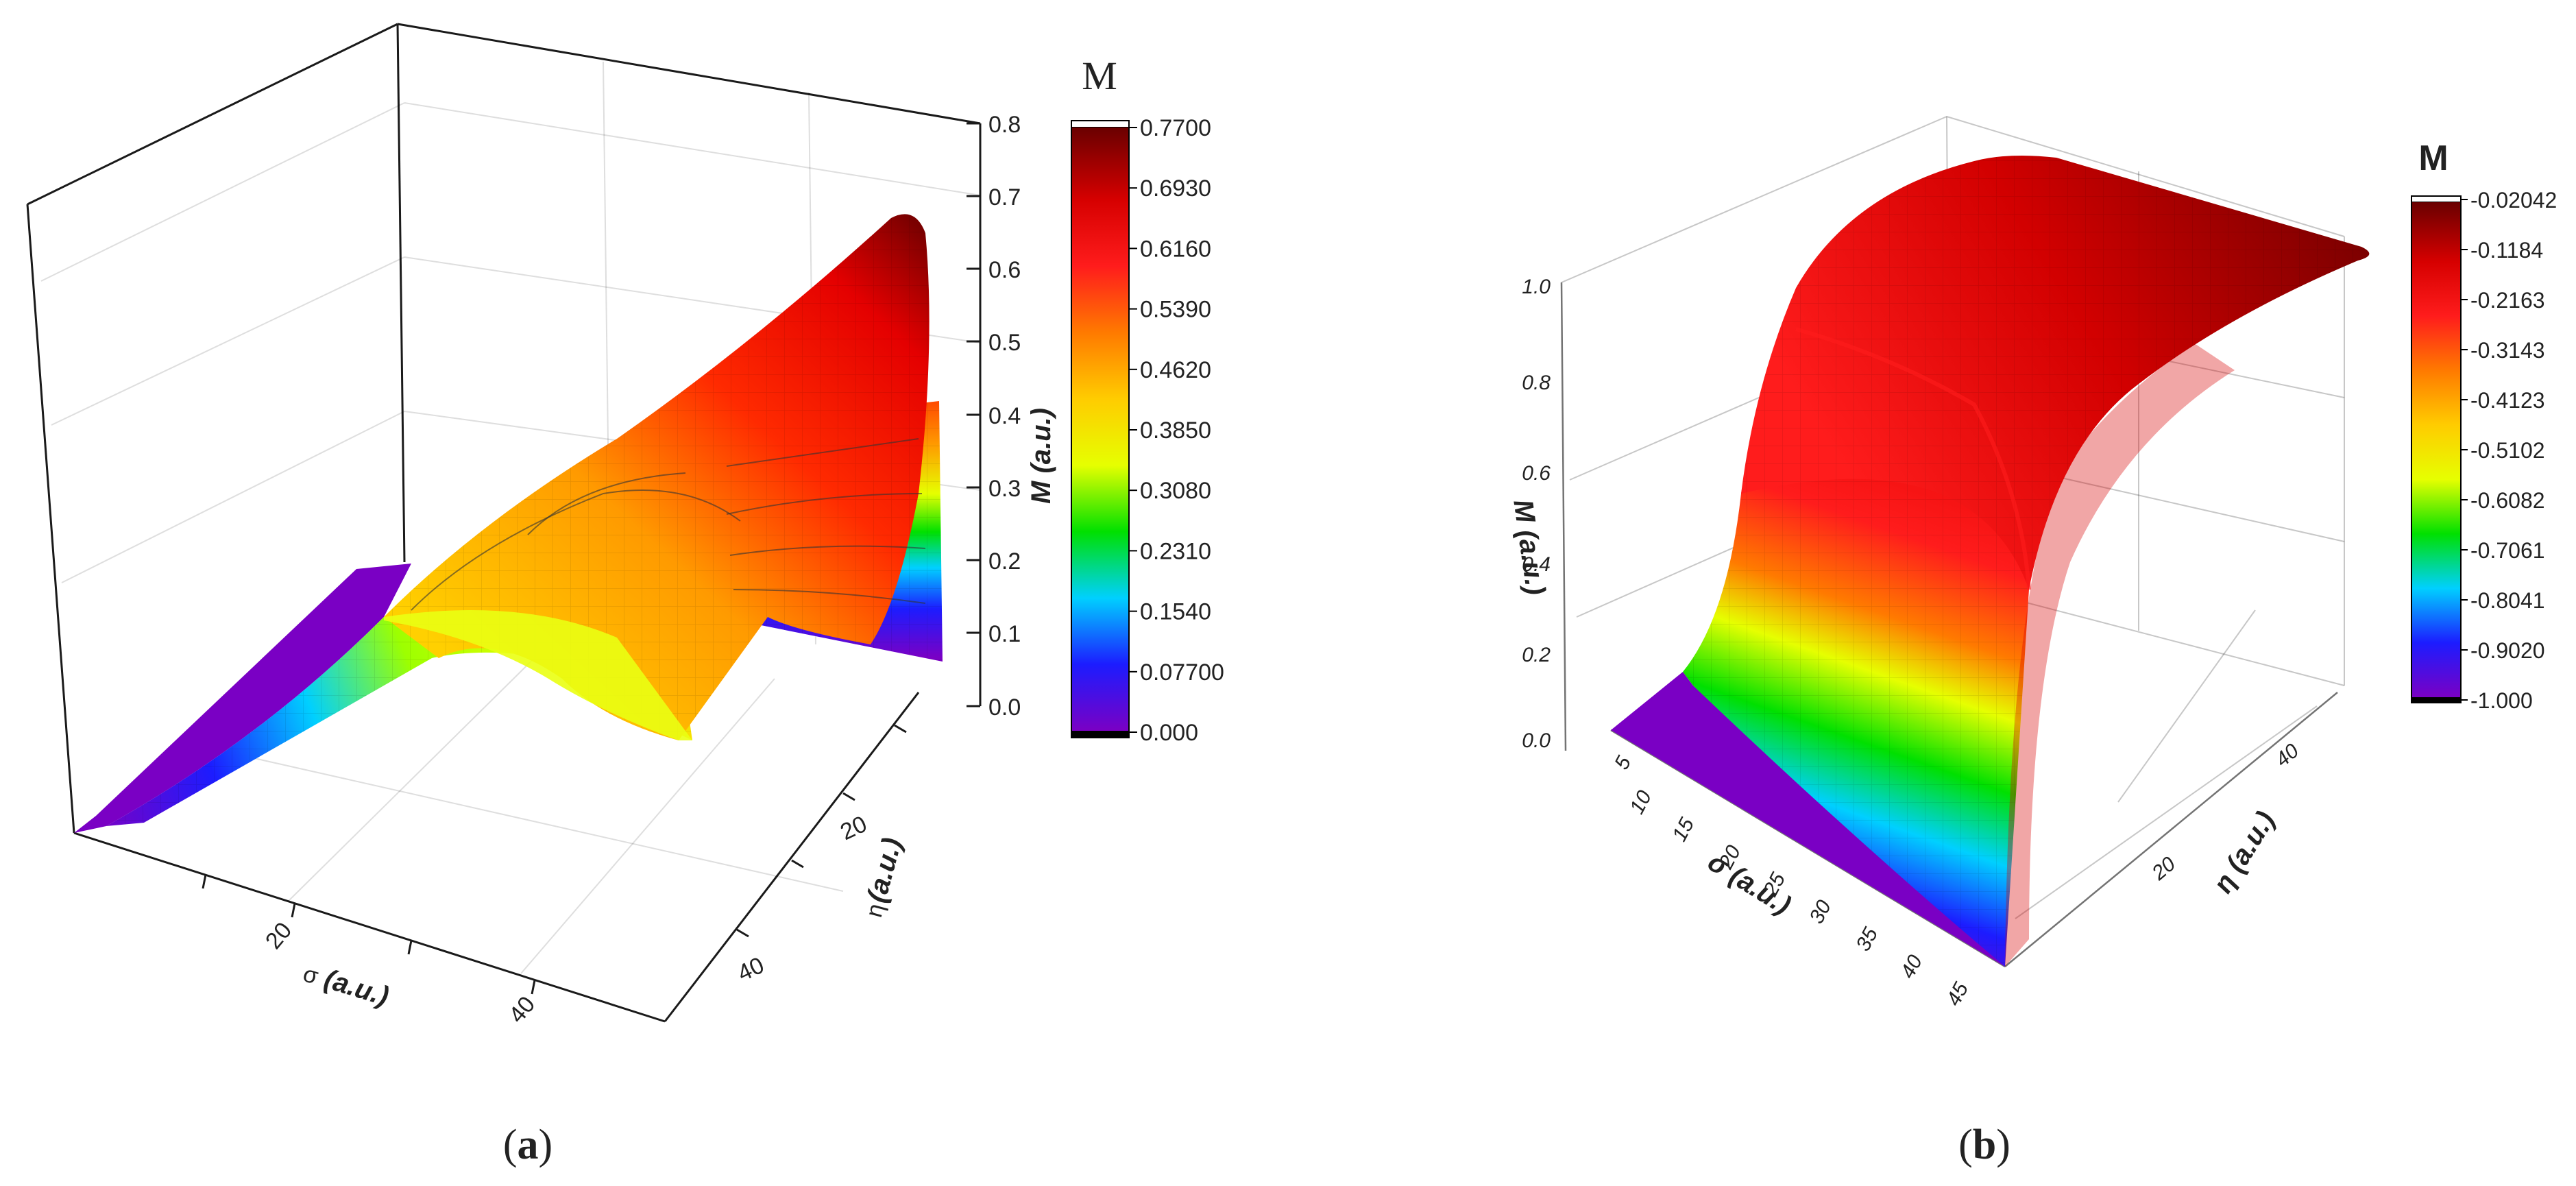  I want to click on panel-b-z-axis-label: M (a.u.), so click(1529, 547).